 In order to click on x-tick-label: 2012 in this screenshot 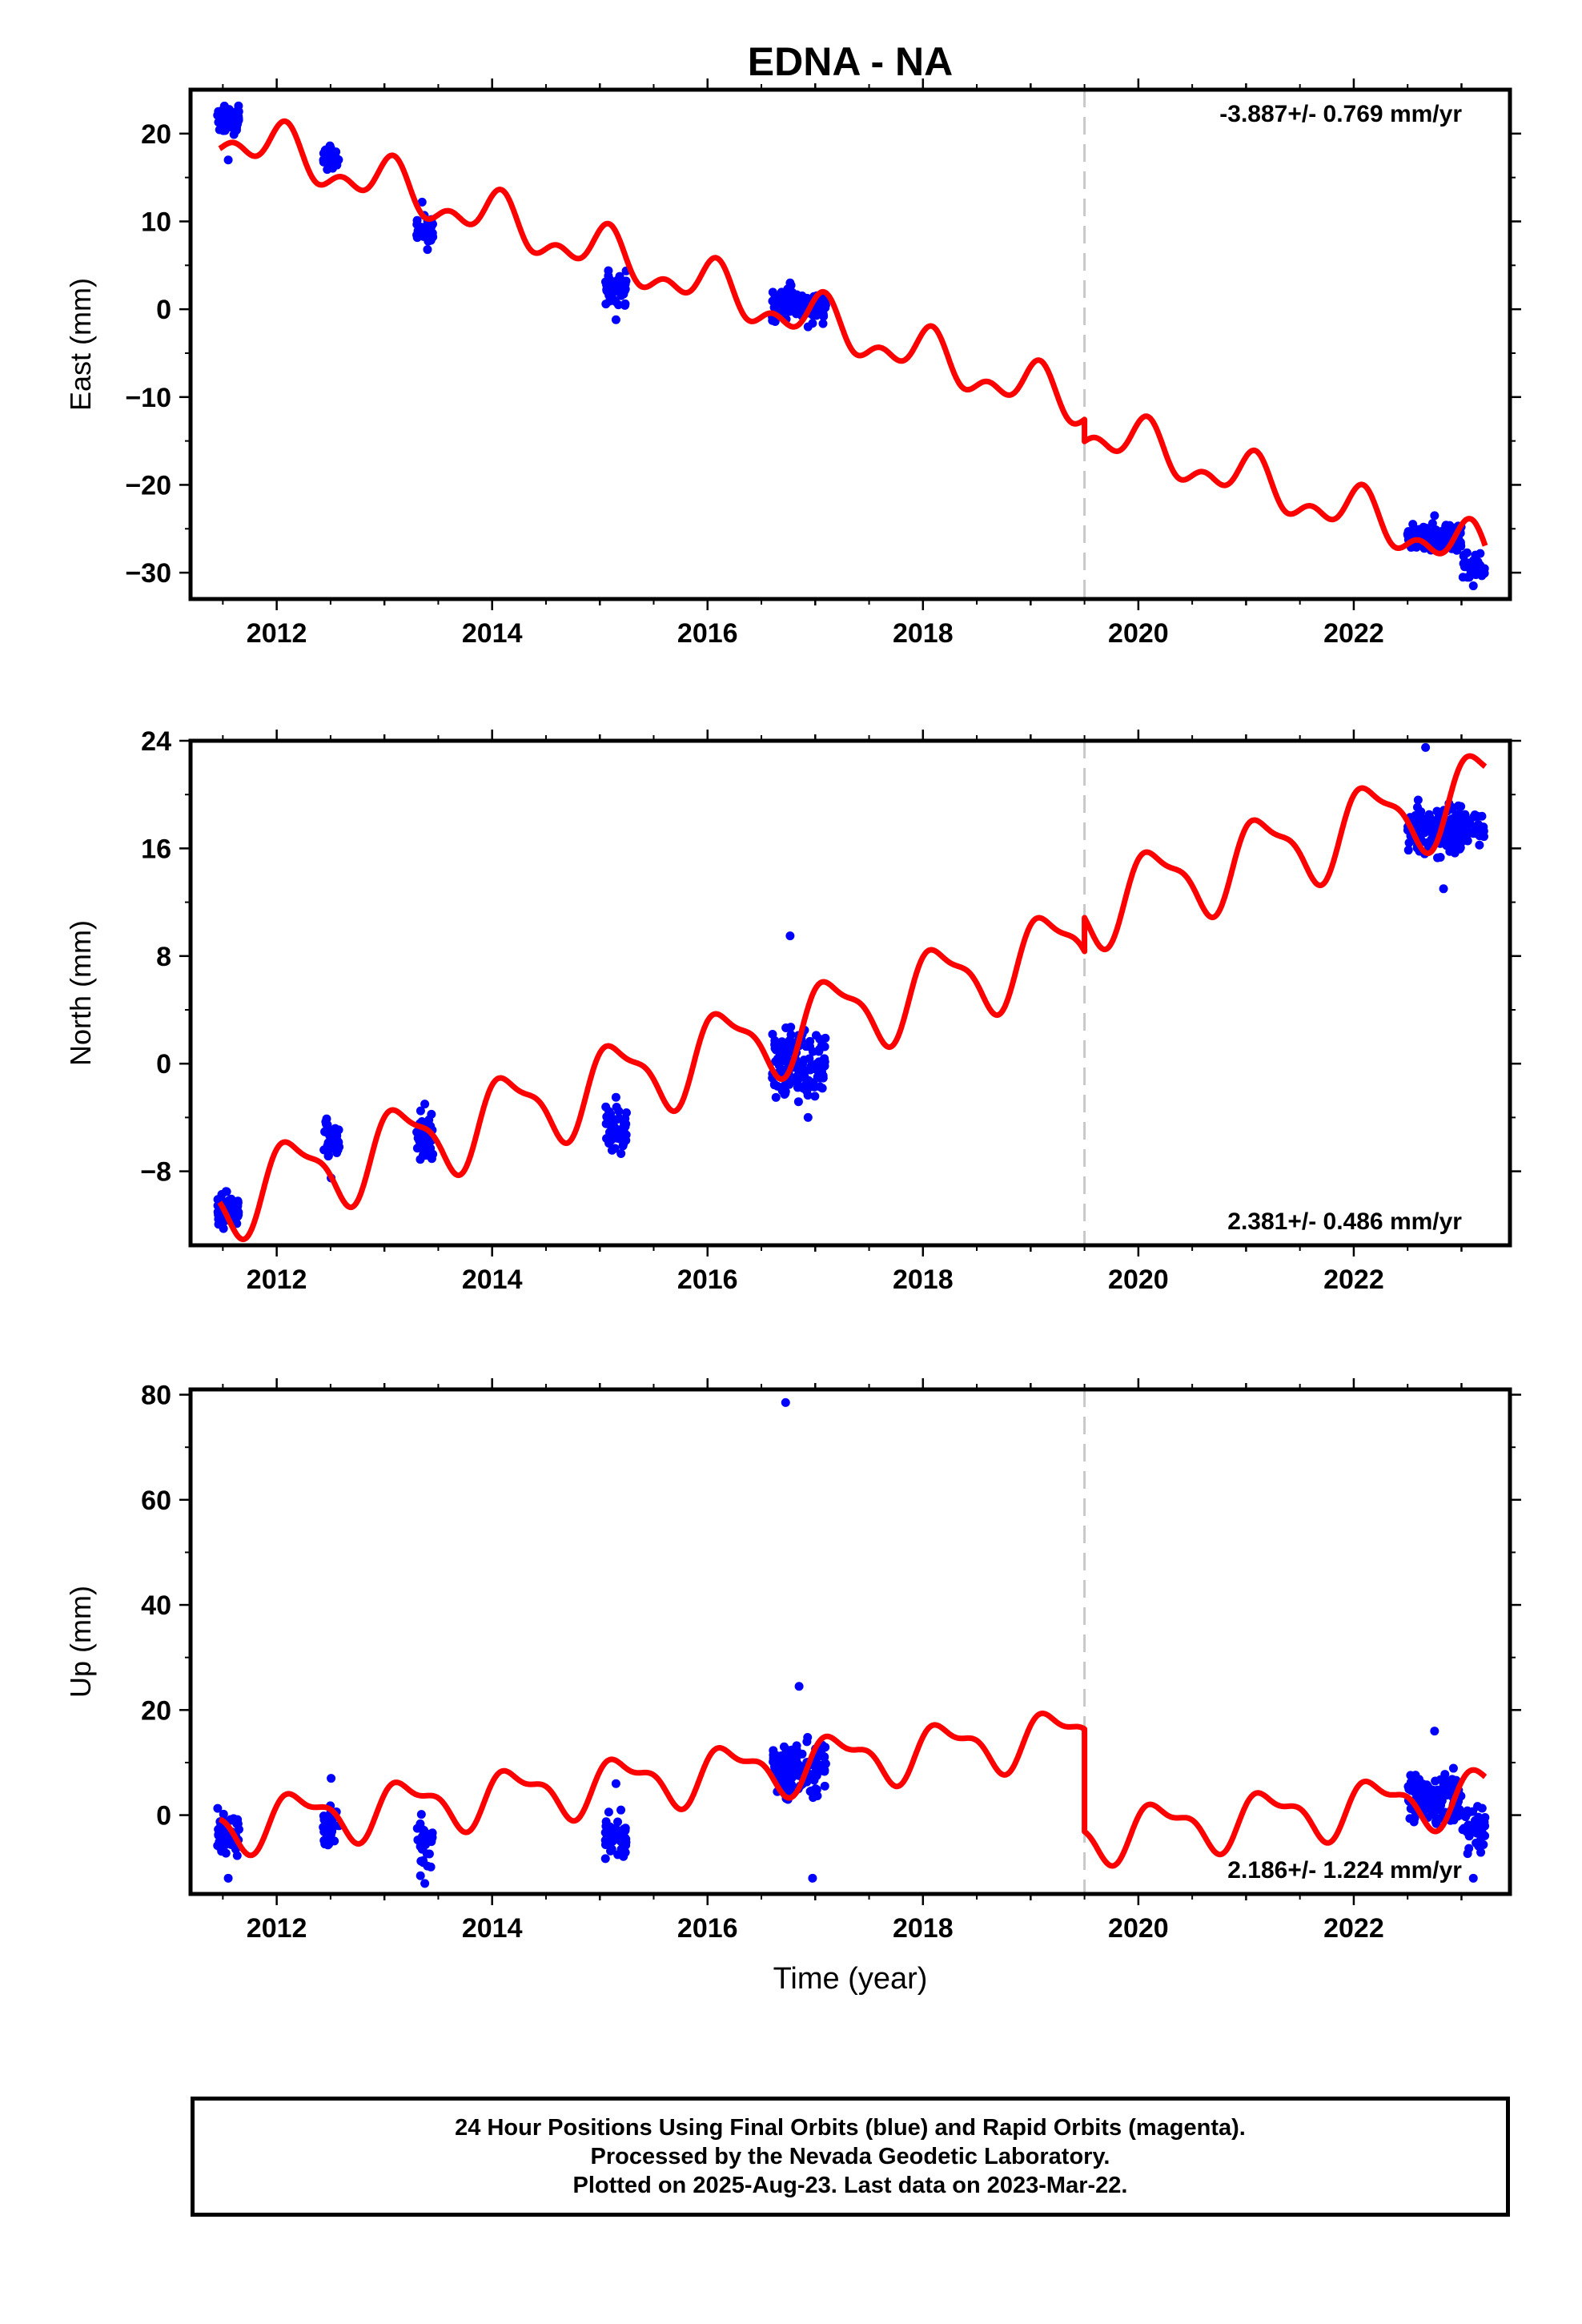, I will do `click(277, 1280)`.